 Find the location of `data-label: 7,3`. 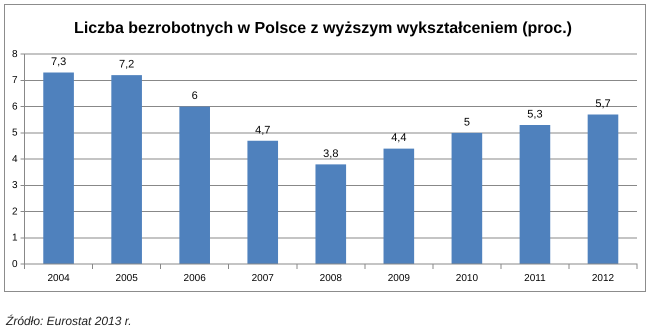

data-label: 7,3 is located at coordinates (58, 62).